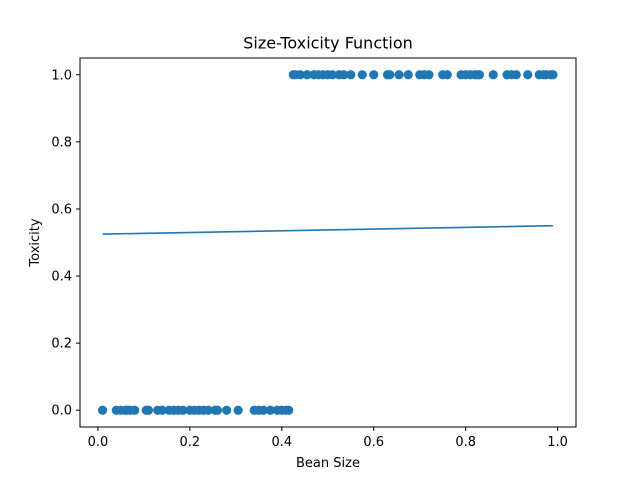 This screenshot has width=640, height=480. Describe the element at coordinates (281, 442) in the screenshot. I see `x-tick-label: 0.4` at that location.